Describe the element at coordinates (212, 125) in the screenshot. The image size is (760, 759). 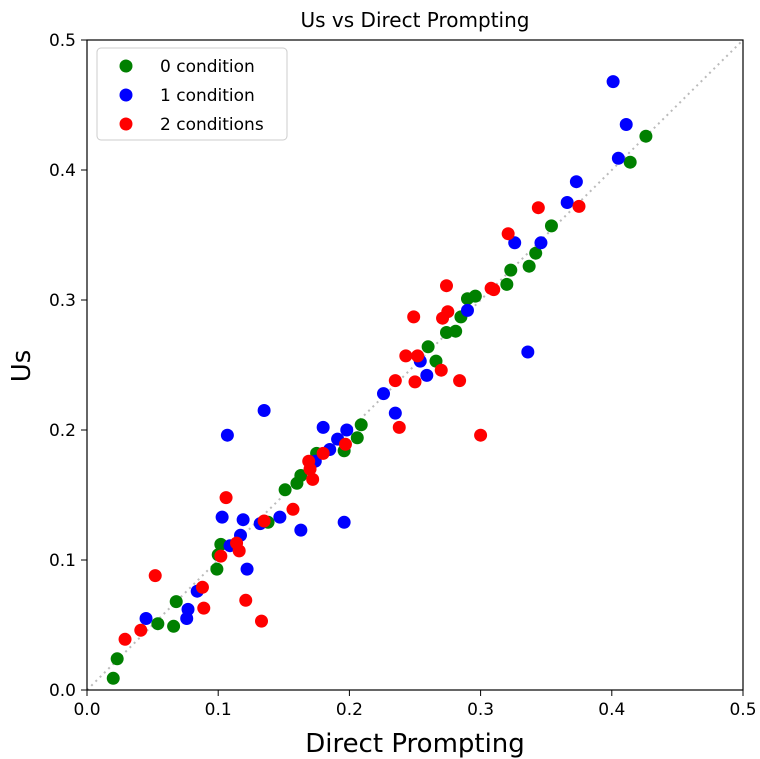
I see `legend-entry-label: 2 conditions` at that location.